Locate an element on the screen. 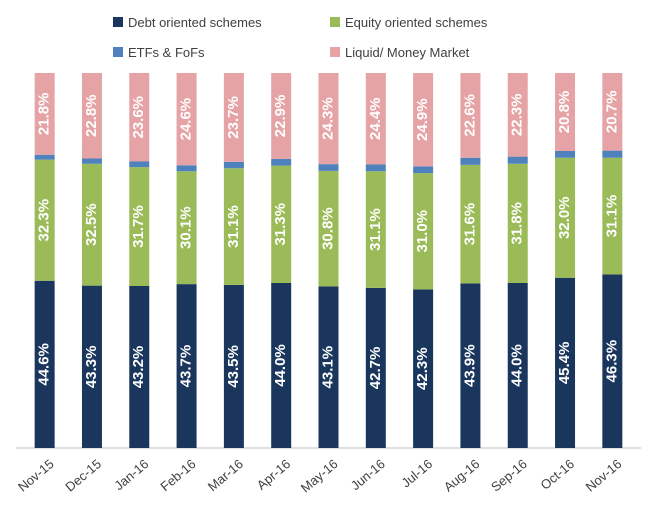  value-label: 21.8% is located at coordinates (44, 114).